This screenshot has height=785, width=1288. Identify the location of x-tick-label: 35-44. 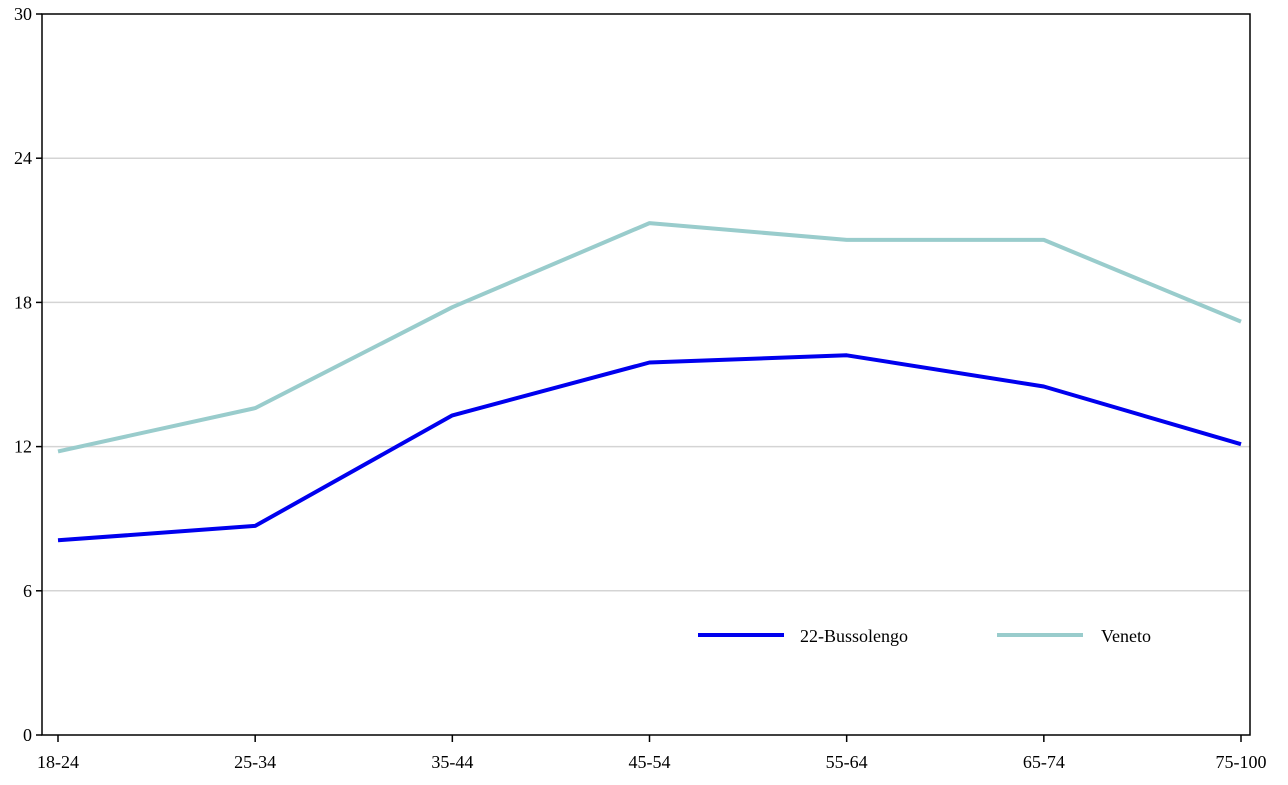
(452, 762).